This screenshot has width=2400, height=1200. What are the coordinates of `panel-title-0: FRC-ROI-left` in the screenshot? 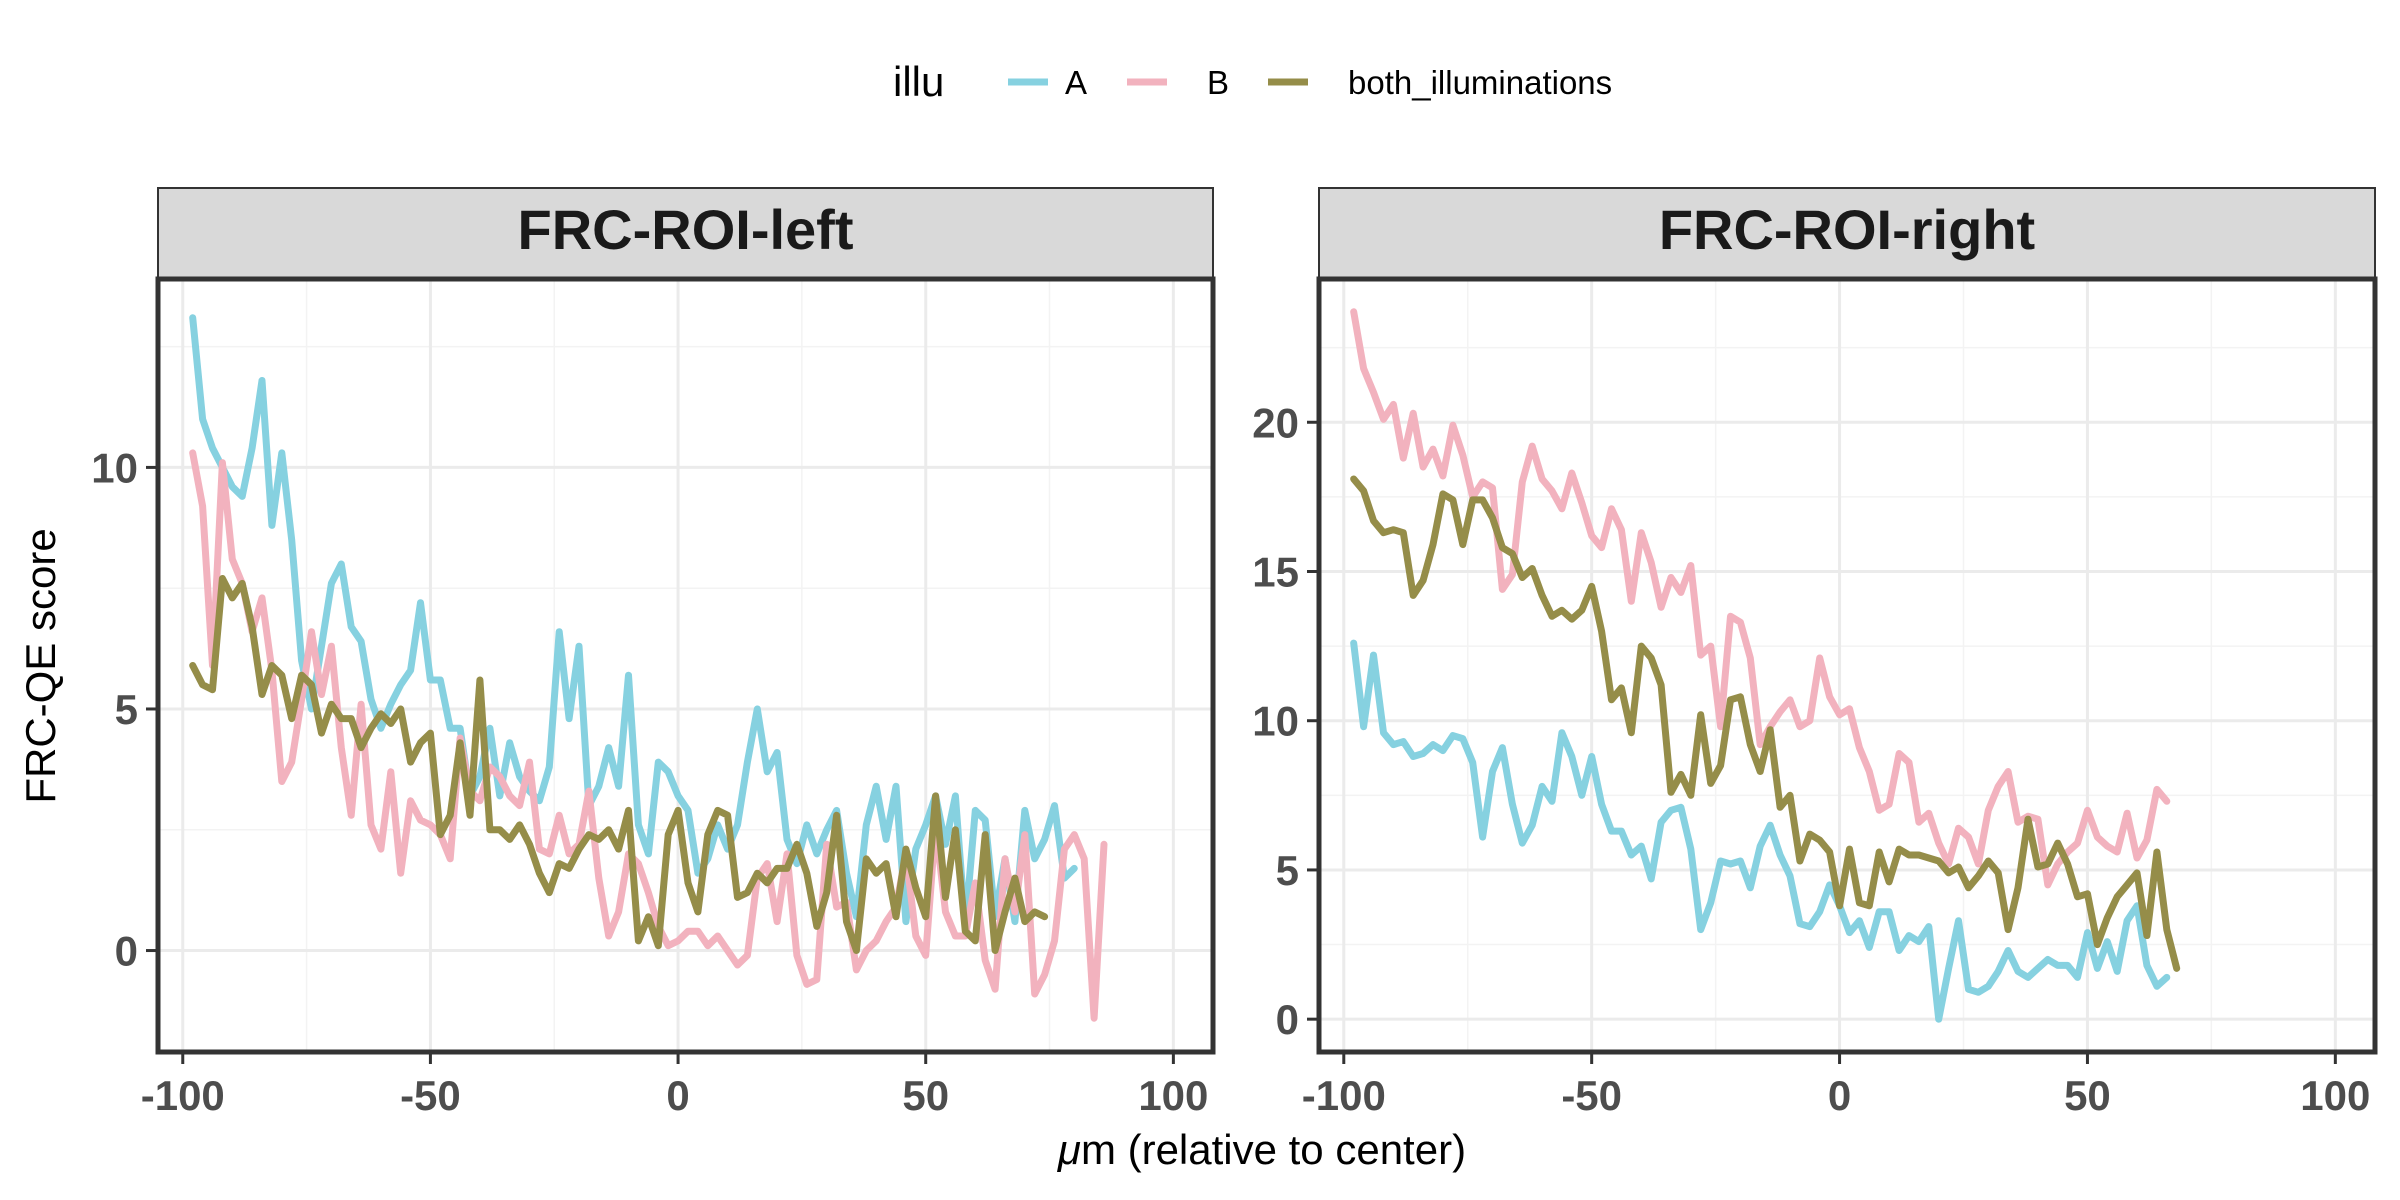 It's located at (686, 229).